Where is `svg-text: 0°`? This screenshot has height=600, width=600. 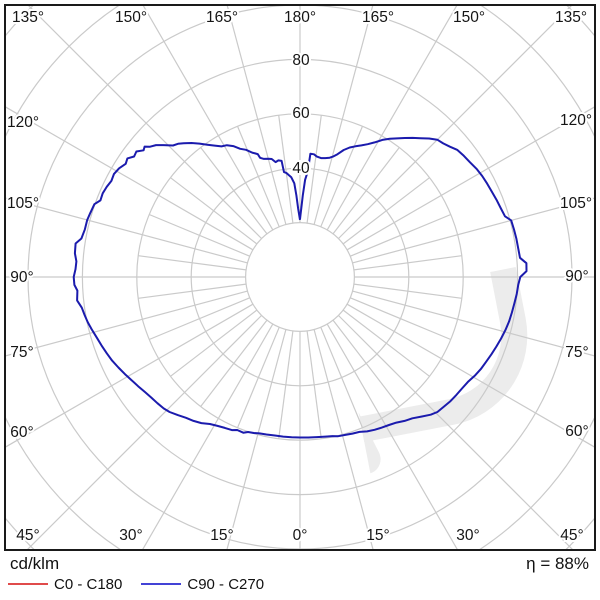 svg-text: 0° is located at coordinates (300, 535).